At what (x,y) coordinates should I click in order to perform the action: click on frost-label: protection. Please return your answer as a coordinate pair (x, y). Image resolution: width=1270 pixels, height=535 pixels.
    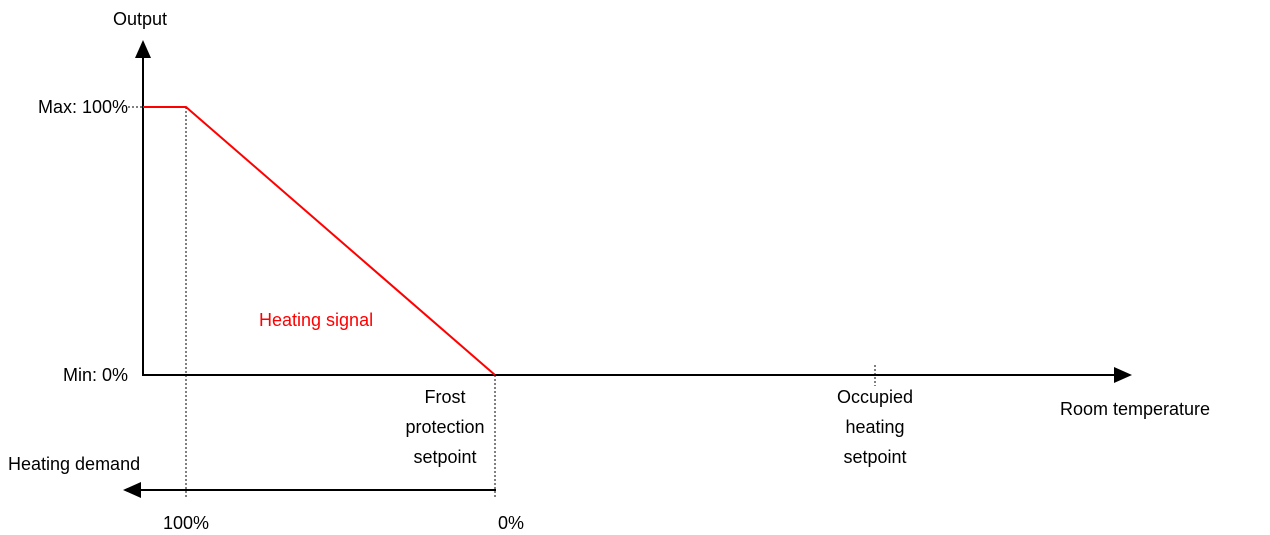
    Looking at the image, I should click on (444, 427).